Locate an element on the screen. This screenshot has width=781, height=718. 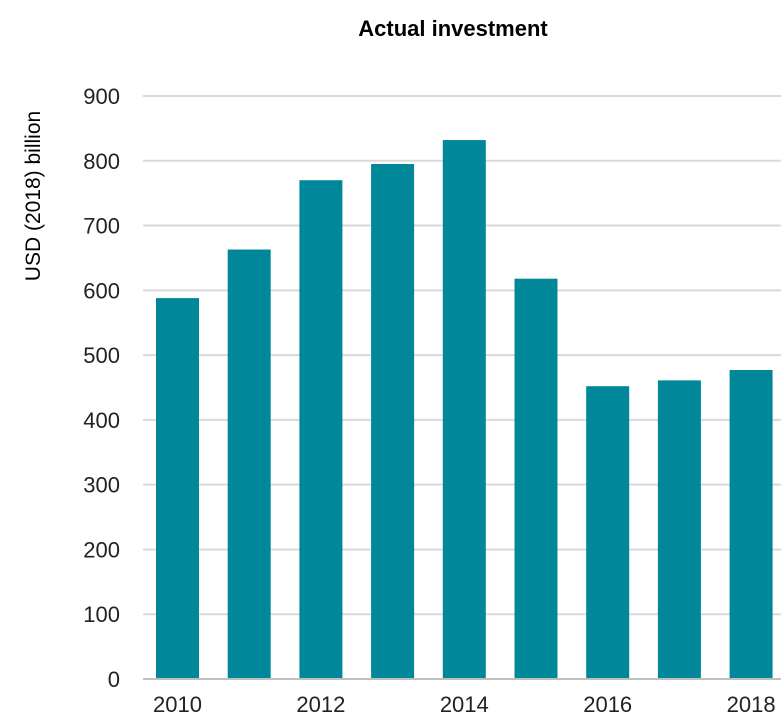
y-tick-label: 700 is located at coordinates (101, 226).